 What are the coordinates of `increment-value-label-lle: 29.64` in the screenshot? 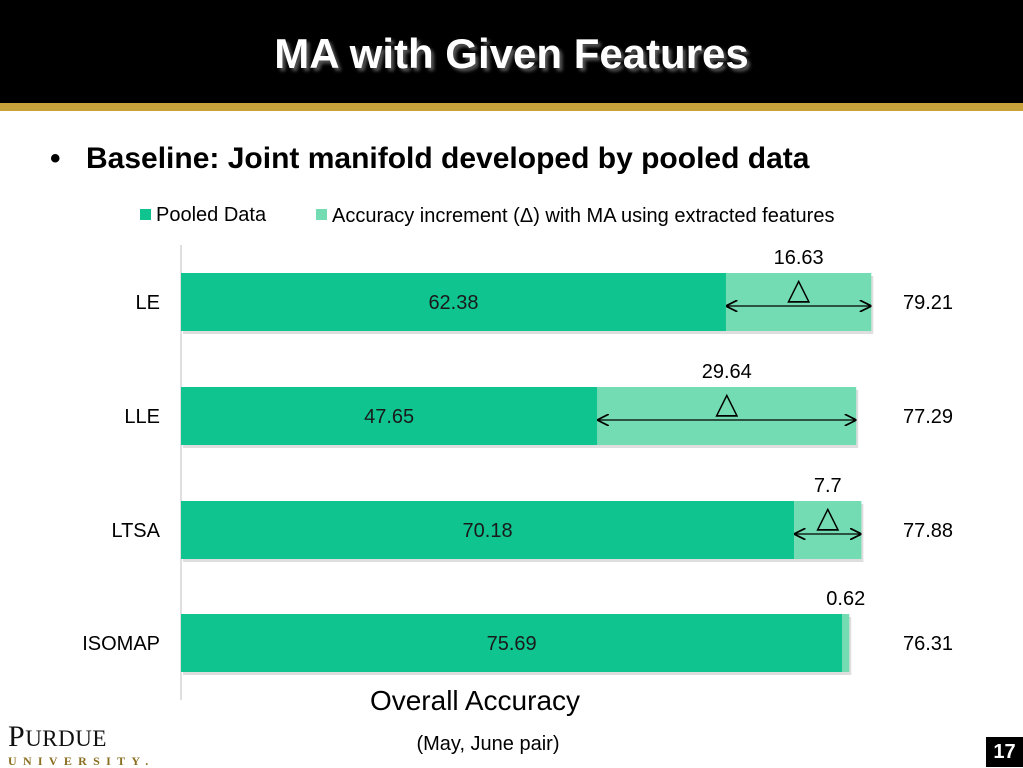 It's located at (727, 372).